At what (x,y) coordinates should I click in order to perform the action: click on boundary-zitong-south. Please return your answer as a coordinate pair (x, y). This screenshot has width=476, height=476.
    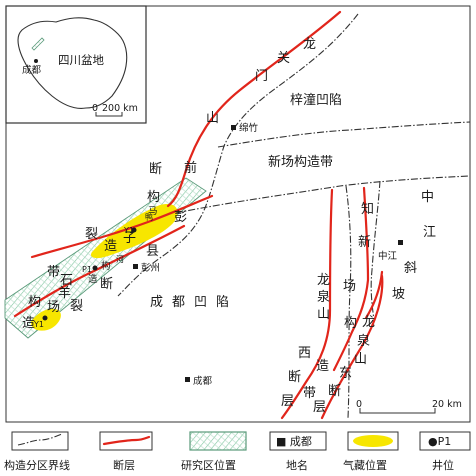
    Looking at the image, I should click on (344, 134).